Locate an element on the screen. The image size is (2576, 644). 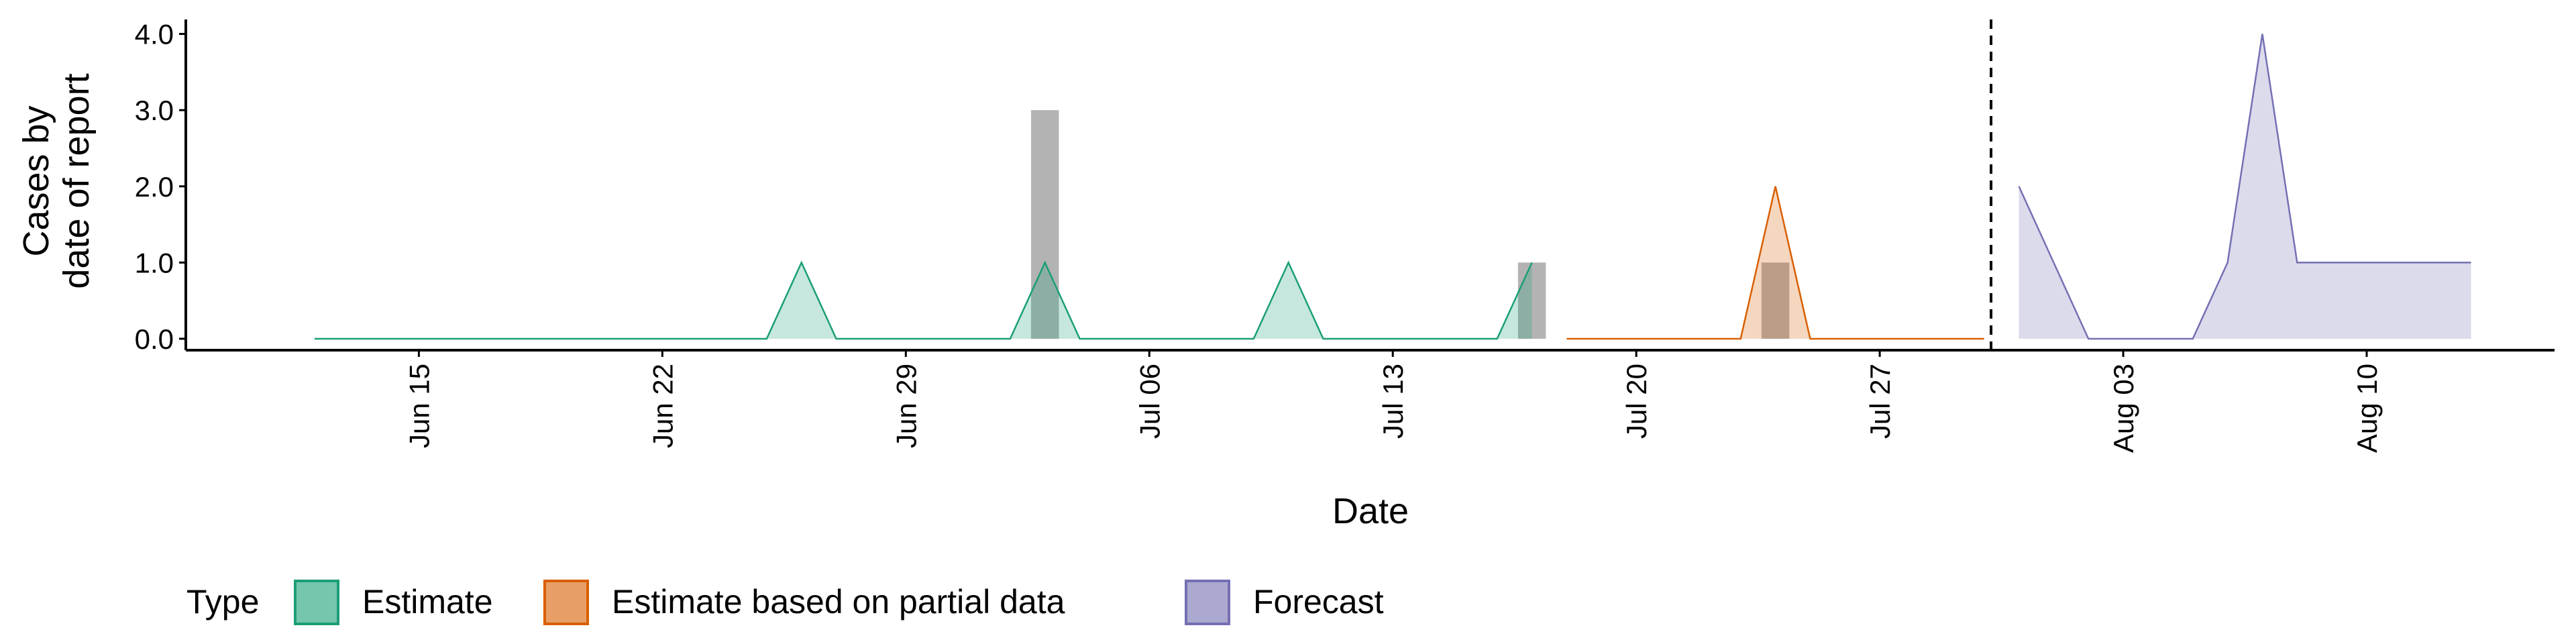
y-axis-title: Cases by is located at coordinates (36, 180).